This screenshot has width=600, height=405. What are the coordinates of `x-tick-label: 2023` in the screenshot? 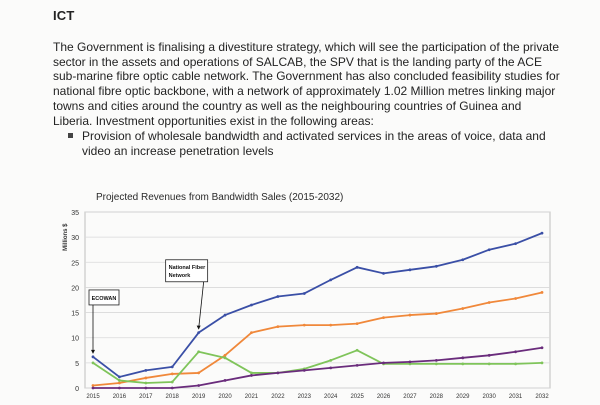 It's located at (305, 397).